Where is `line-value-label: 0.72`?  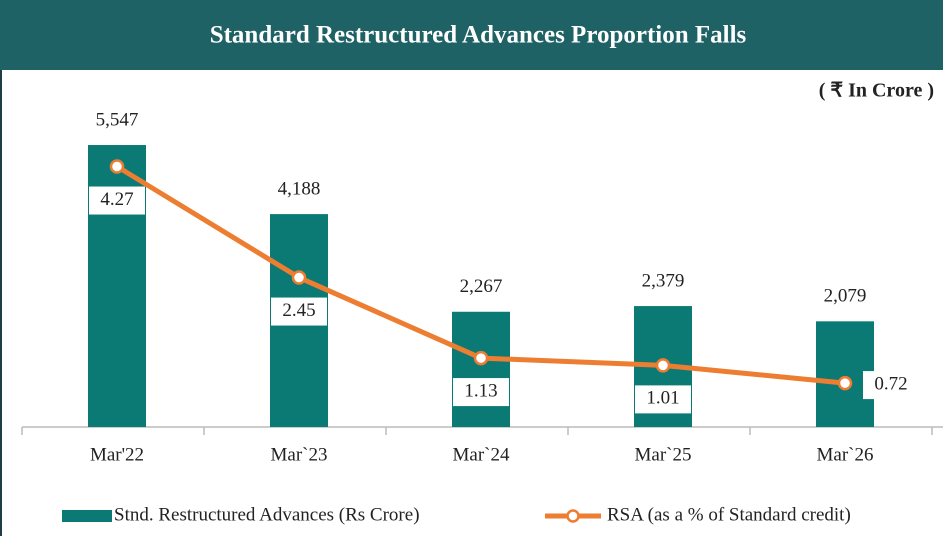 line-value-label: 0.72 is located at coordinates (890, 383).